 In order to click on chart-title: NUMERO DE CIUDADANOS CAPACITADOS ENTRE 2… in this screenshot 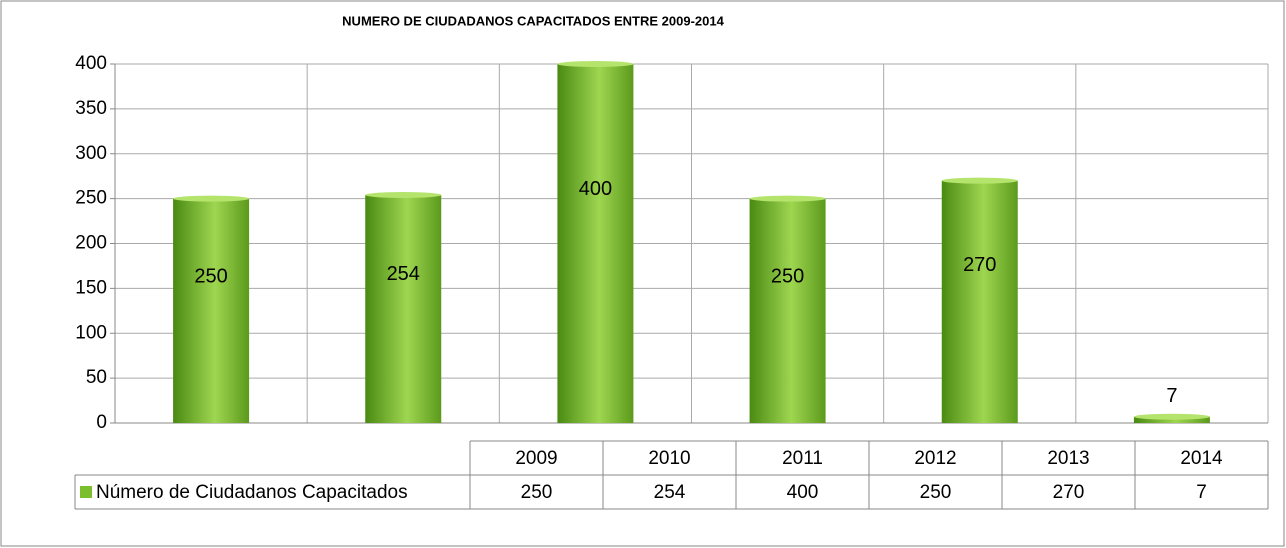, I will do `click(533, 20)`.